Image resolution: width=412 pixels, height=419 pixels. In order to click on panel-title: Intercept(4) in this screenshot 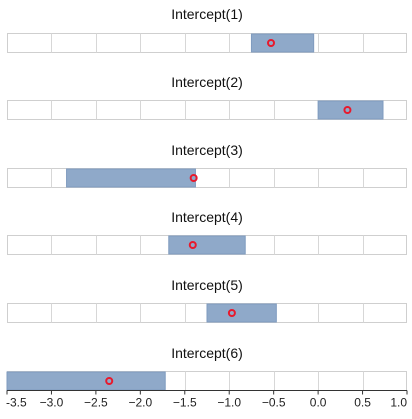, I will do `click(207, 217)`.